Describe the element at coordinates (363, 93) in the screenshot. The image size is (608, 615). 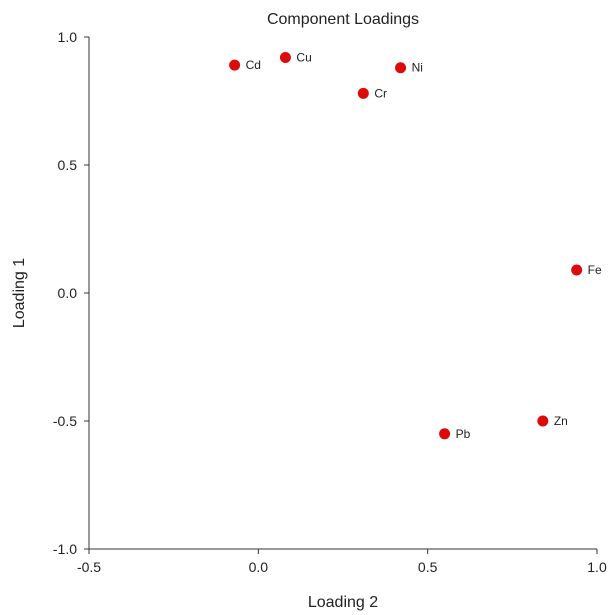
I see `data-point-cr` at that location.